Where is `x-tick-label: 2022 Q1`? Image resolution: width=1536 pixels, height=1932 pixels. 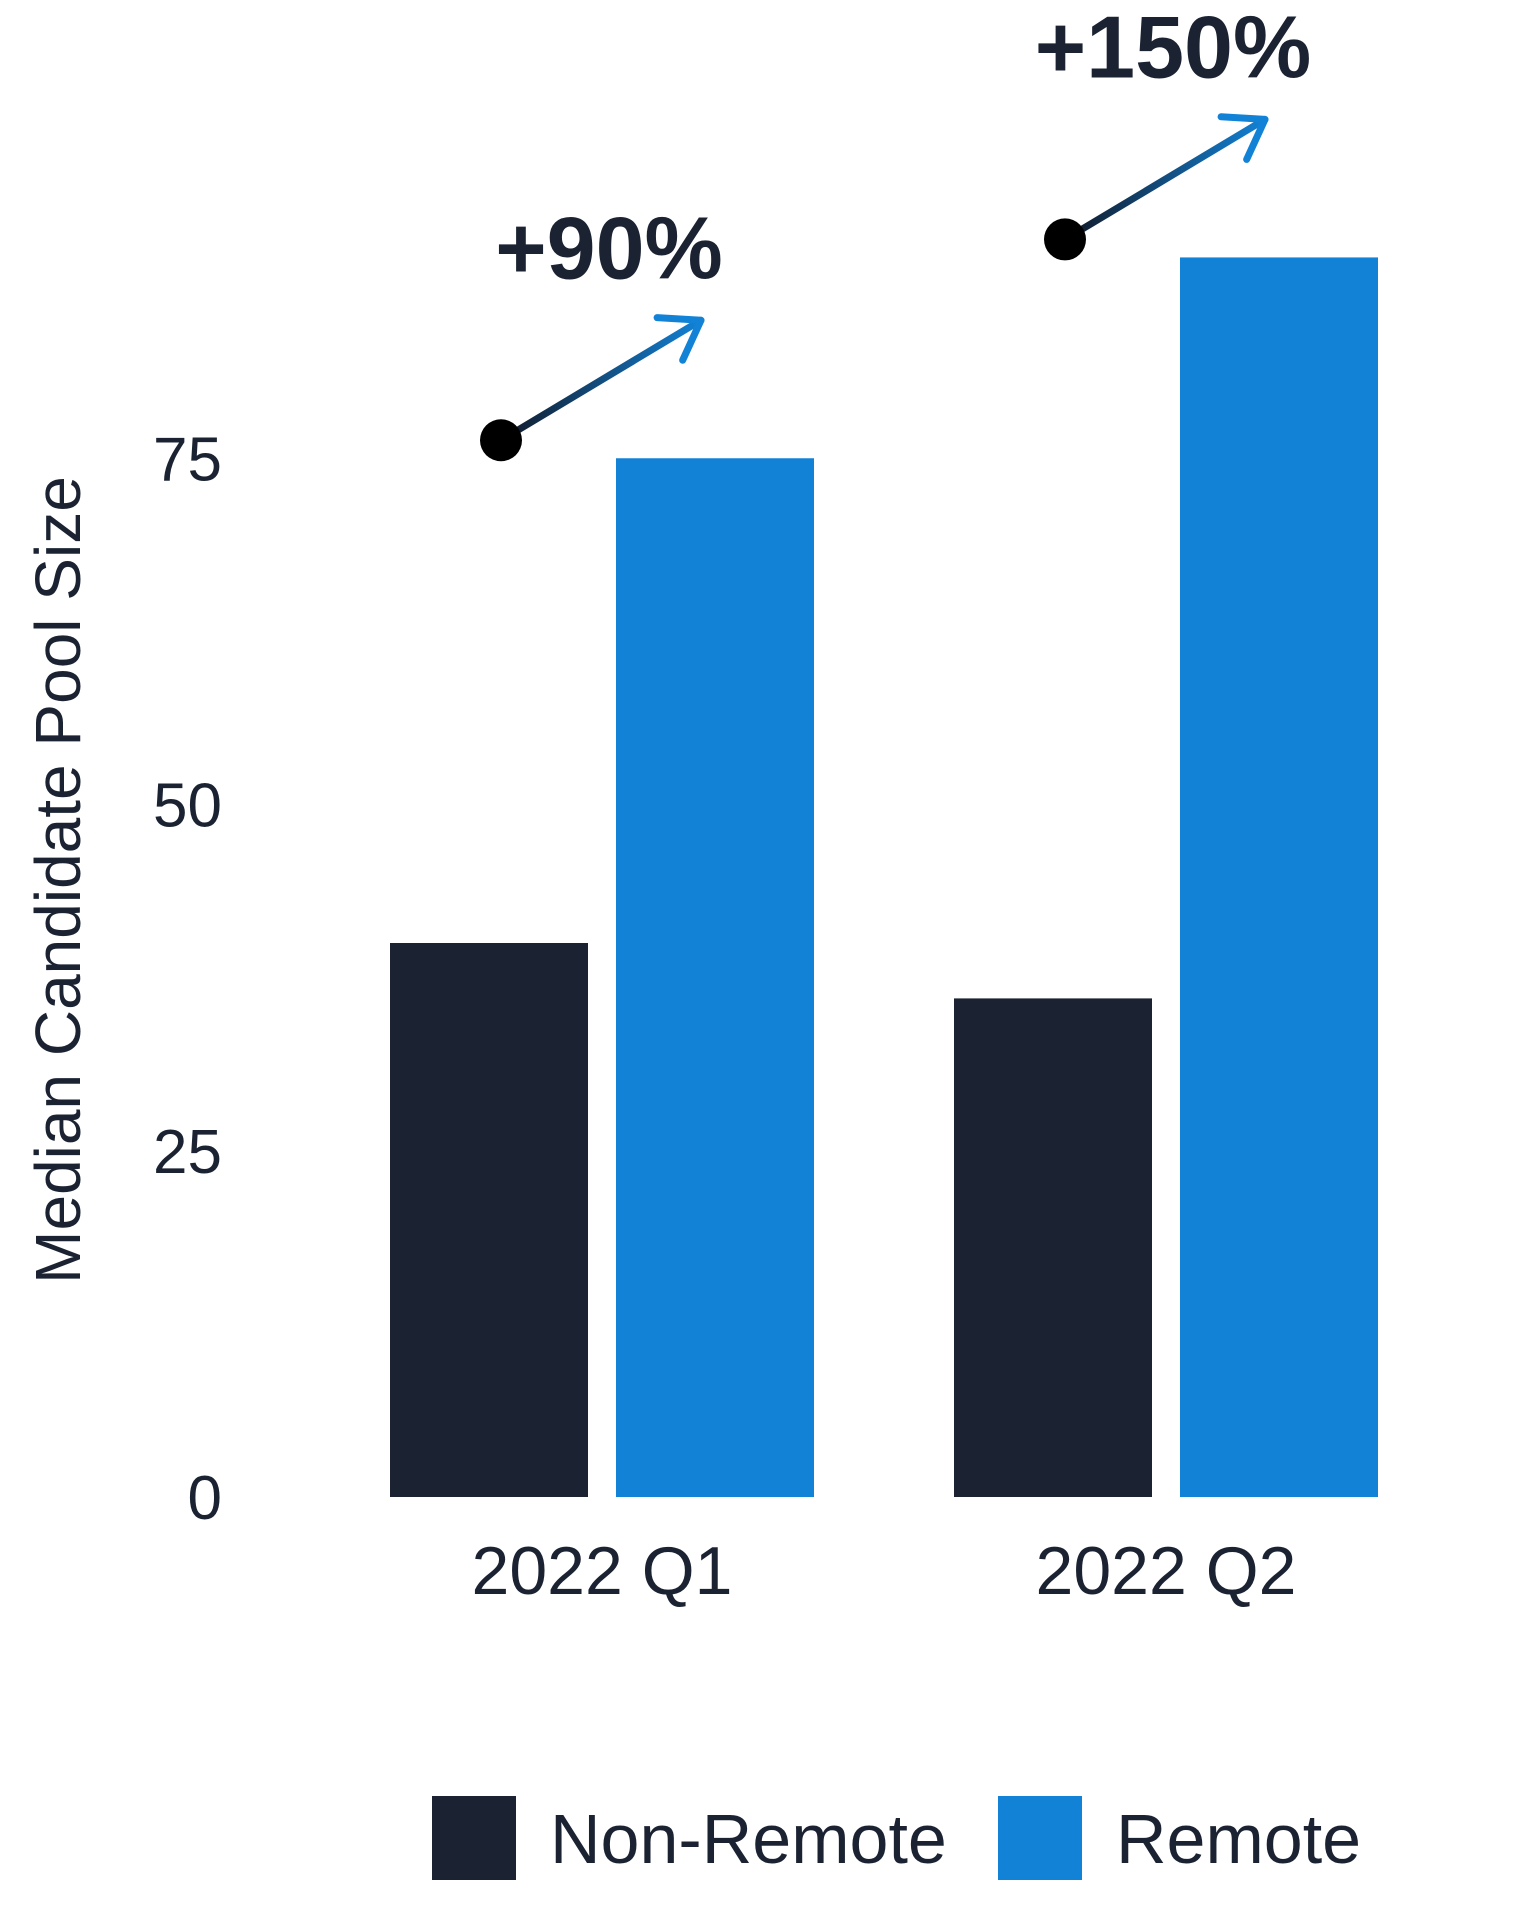 x-tick-label: 2022 Q1 is located at coordinates (602, 1571).